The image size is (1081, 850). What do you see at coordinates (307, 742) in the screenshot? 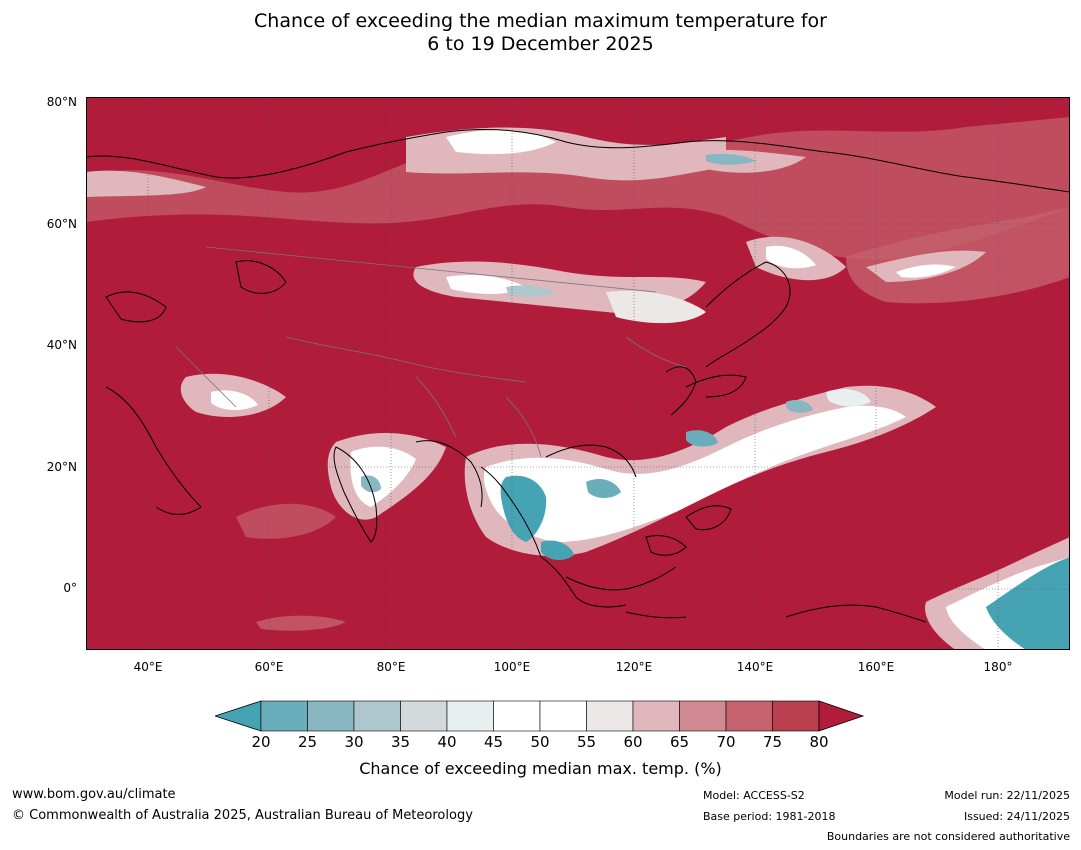
I see `colorbar-tick-label: 25` at bounding box center [307, 742].